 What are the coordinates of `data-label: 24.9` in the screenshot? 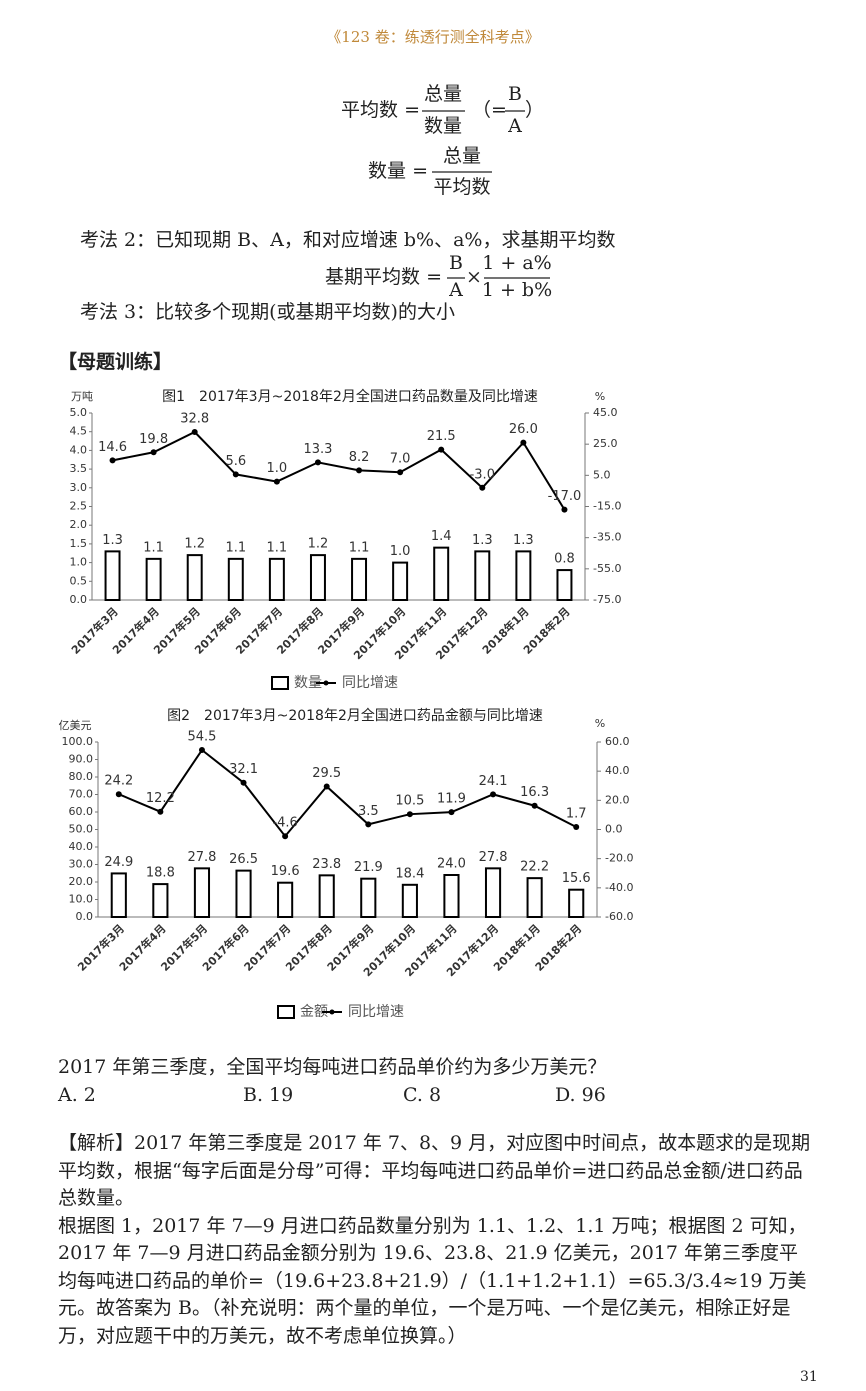 It's located at (118, 862).